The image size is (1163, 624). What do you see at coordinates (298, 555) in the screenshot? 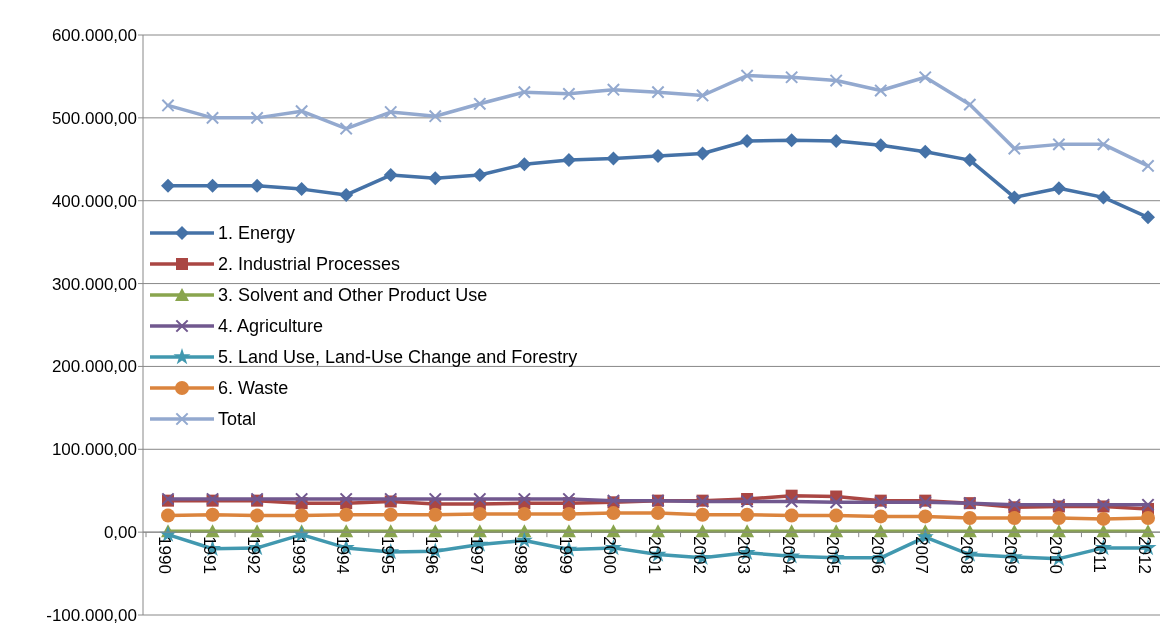
I see `x-tick-label: 1993` at bounding box center [298, 555].